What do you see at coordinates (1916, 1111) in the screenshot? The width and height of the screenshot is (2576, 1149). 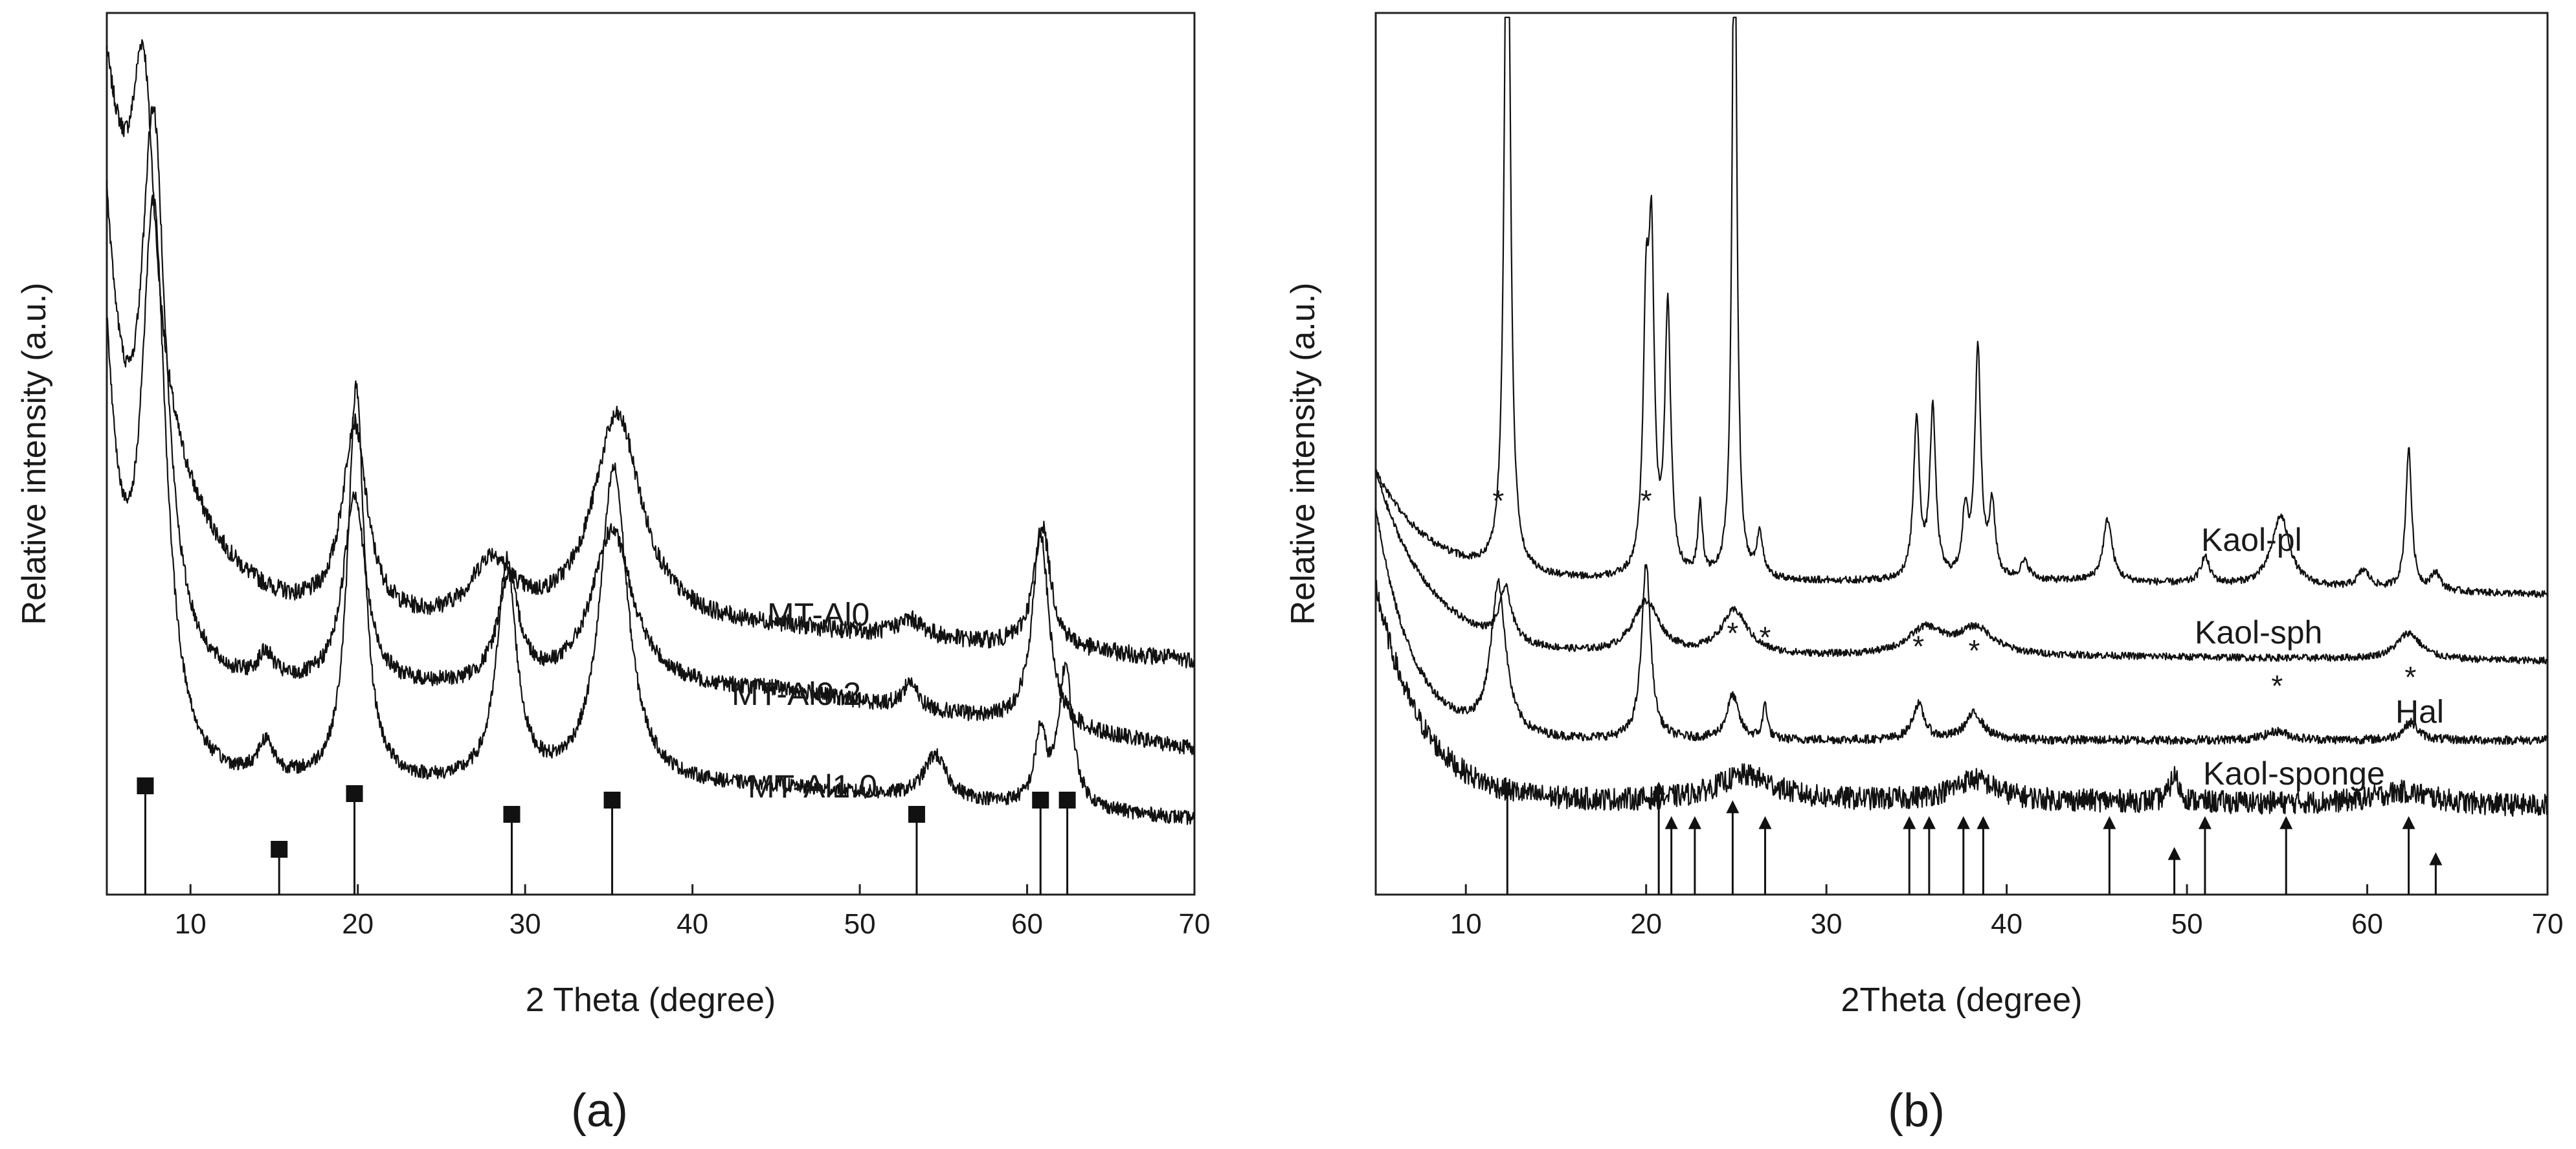 I see `panel-b-label: (b)` at bounding box center [1916, 1111].